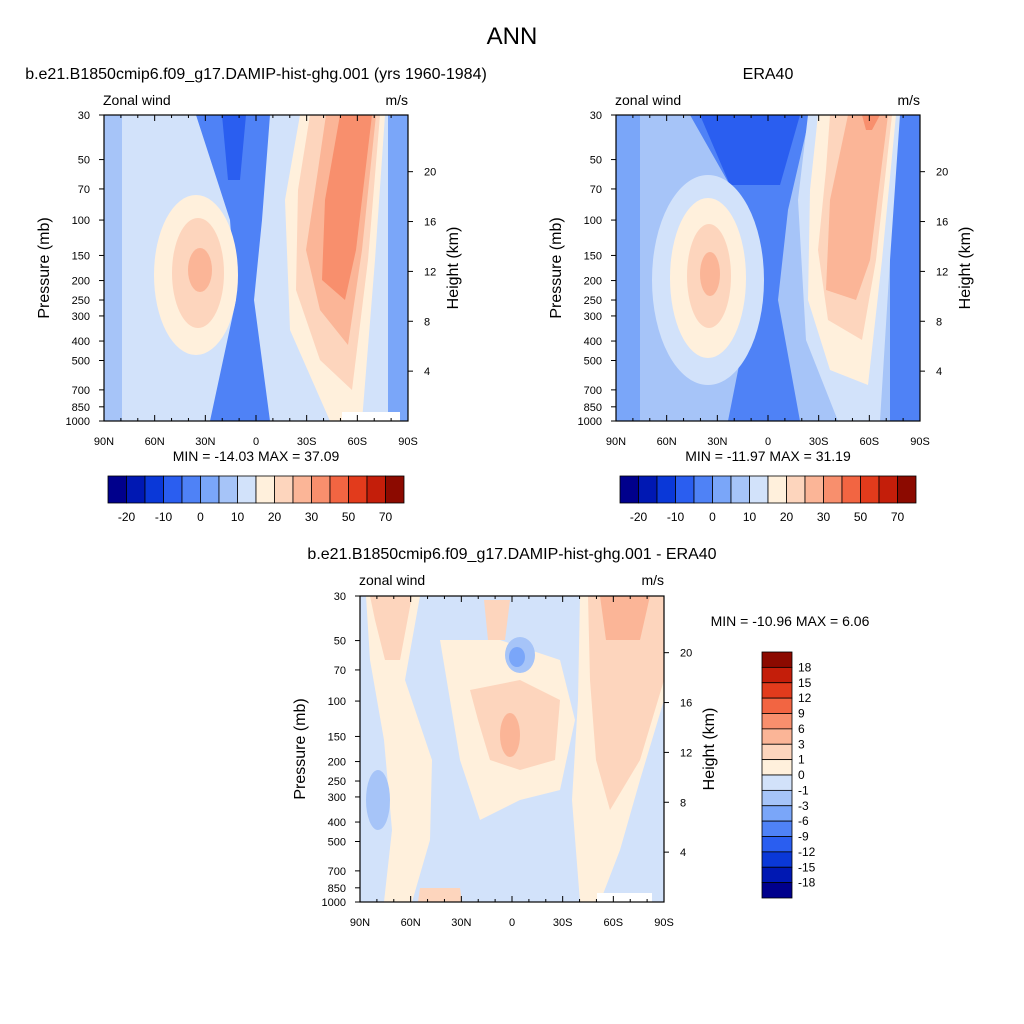  Describe the element at coordinates (593, 221) in the screenshot. I see `pressure-tick-label: 100` at that location.